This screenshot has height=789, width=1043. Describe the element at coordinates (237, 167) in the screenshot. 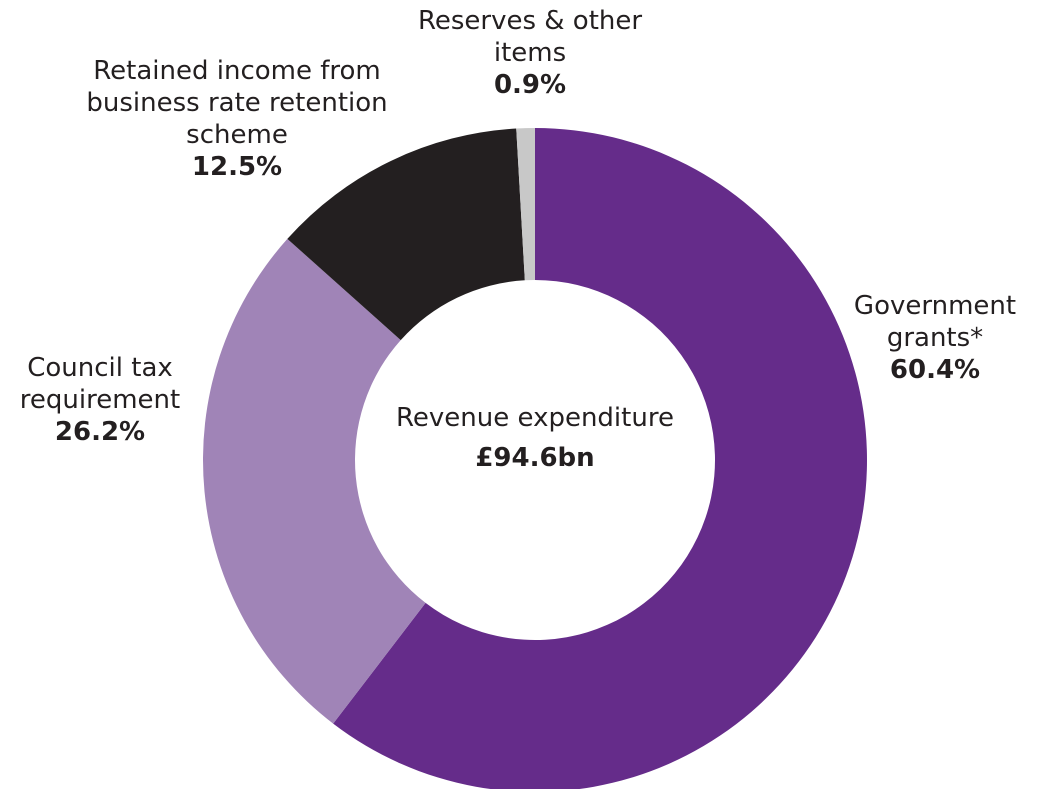

I see `slice-percent: 12.5%` at that location.